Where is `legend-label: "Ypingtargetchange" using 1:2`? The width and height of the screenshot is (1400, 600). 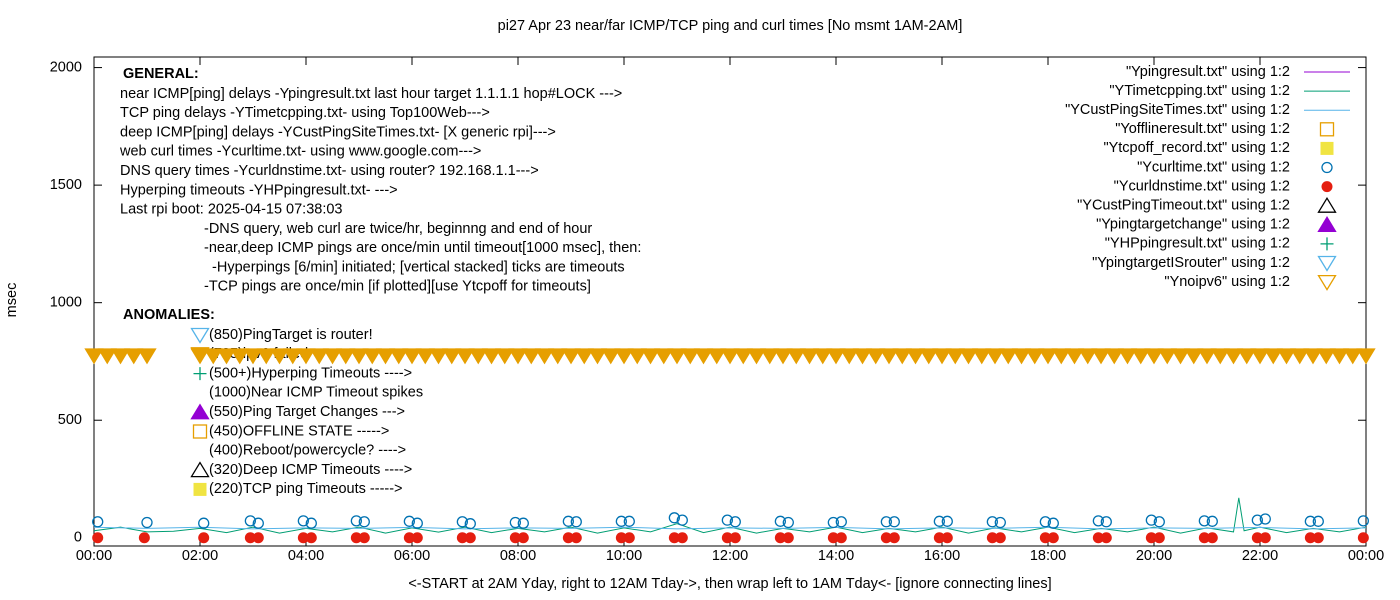 legend-label: "Ypingtargetchange" using 1:2 is located at coordinates (1193, 225).